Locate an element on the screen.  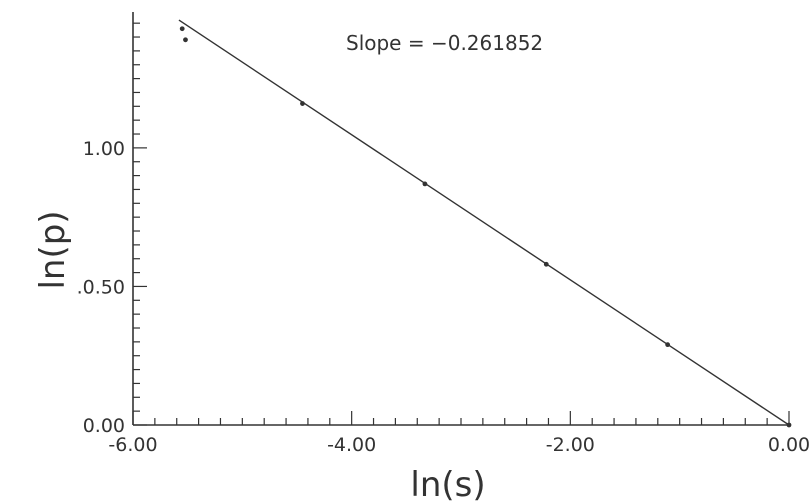
x-tick-label: 0.00 is located at coordinates (789, 445).